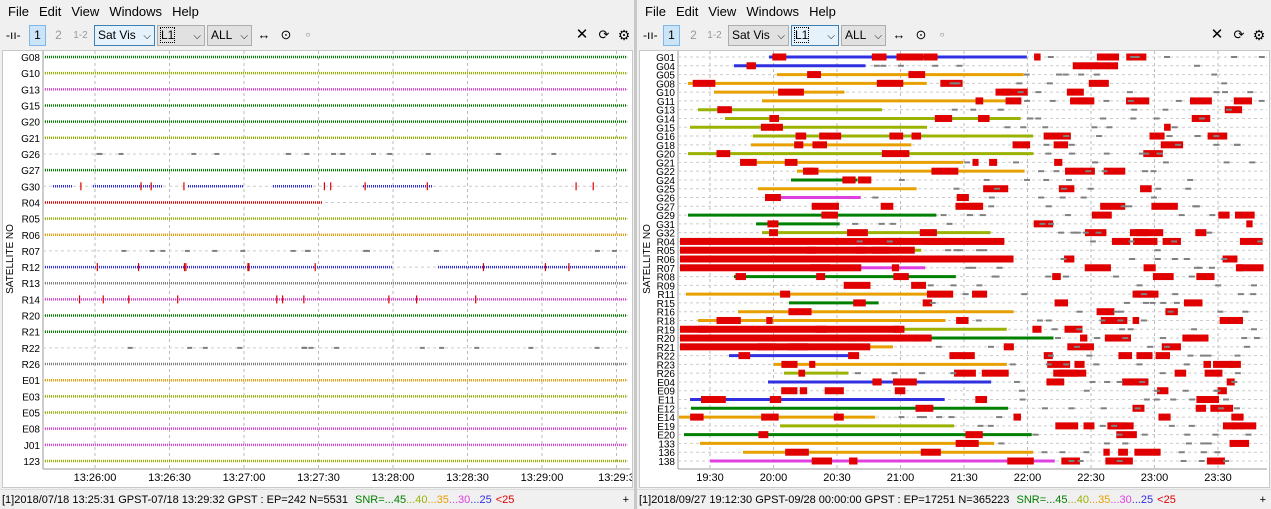  What do you see at coordinates (665, 119) in the screenshot?
I see `satellite-label: G14` at bounding box center [665, 119].